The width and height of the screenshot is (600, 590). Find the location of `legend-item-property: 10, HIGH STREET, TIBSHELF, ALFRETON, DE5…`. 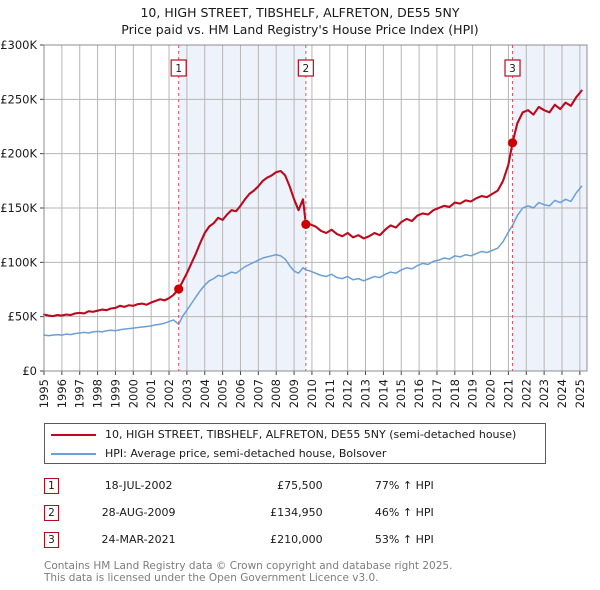

legend-item-property: 10, HIGH STREET, TIBSHELF, ALFRETON, DE5… is located at coordinates (295, 434).